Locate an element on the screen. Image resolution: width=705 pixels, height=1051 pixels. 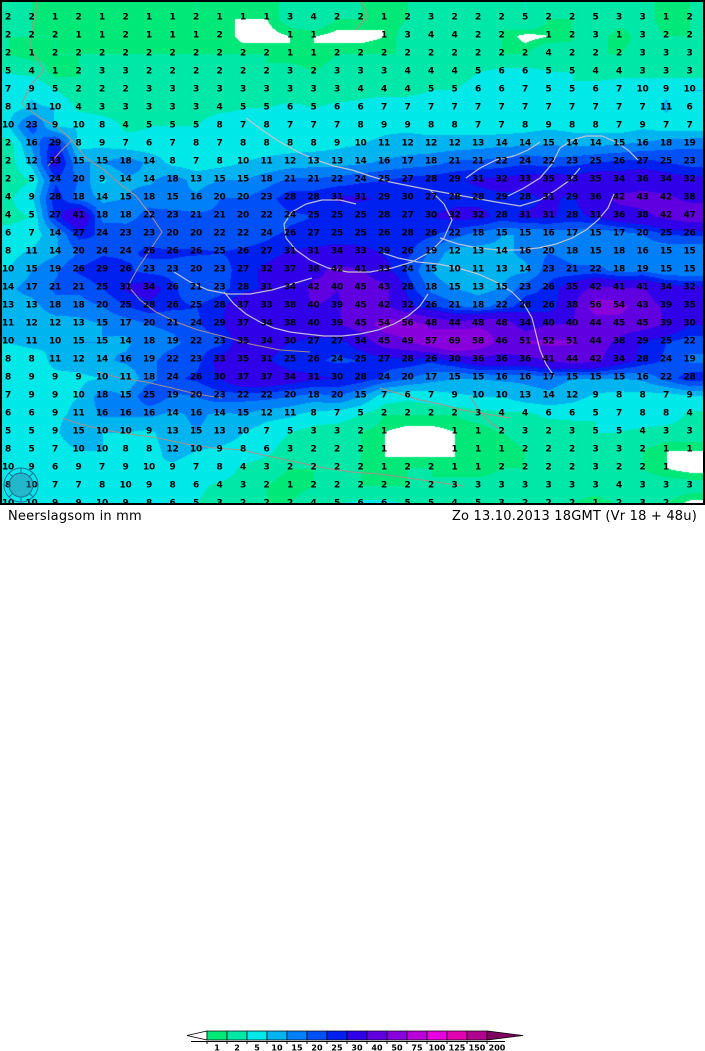
grid-value-cell: 6 is located at coordinates (408, 396).